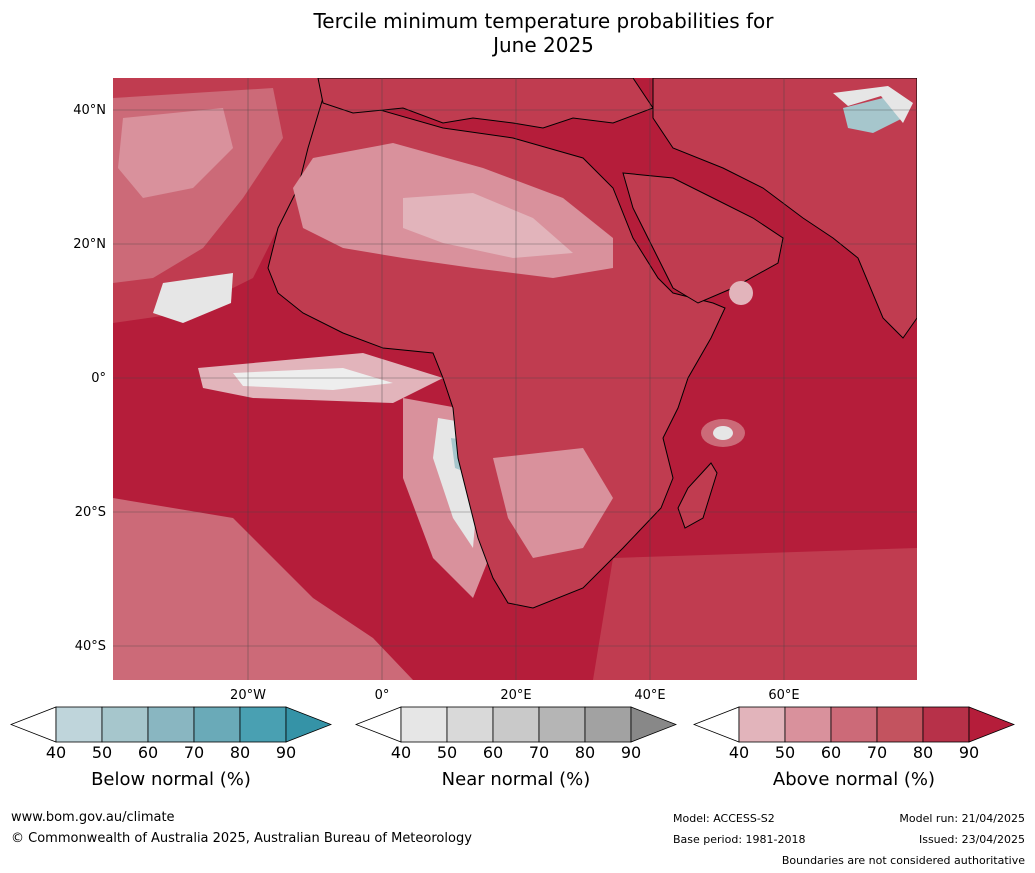 This screenshot has width=1035, height=873. What do you see at coordinates (516, 695) in the screenshot?
I see `lon-label-20e: 20°E` at bounding box center [516, 695].